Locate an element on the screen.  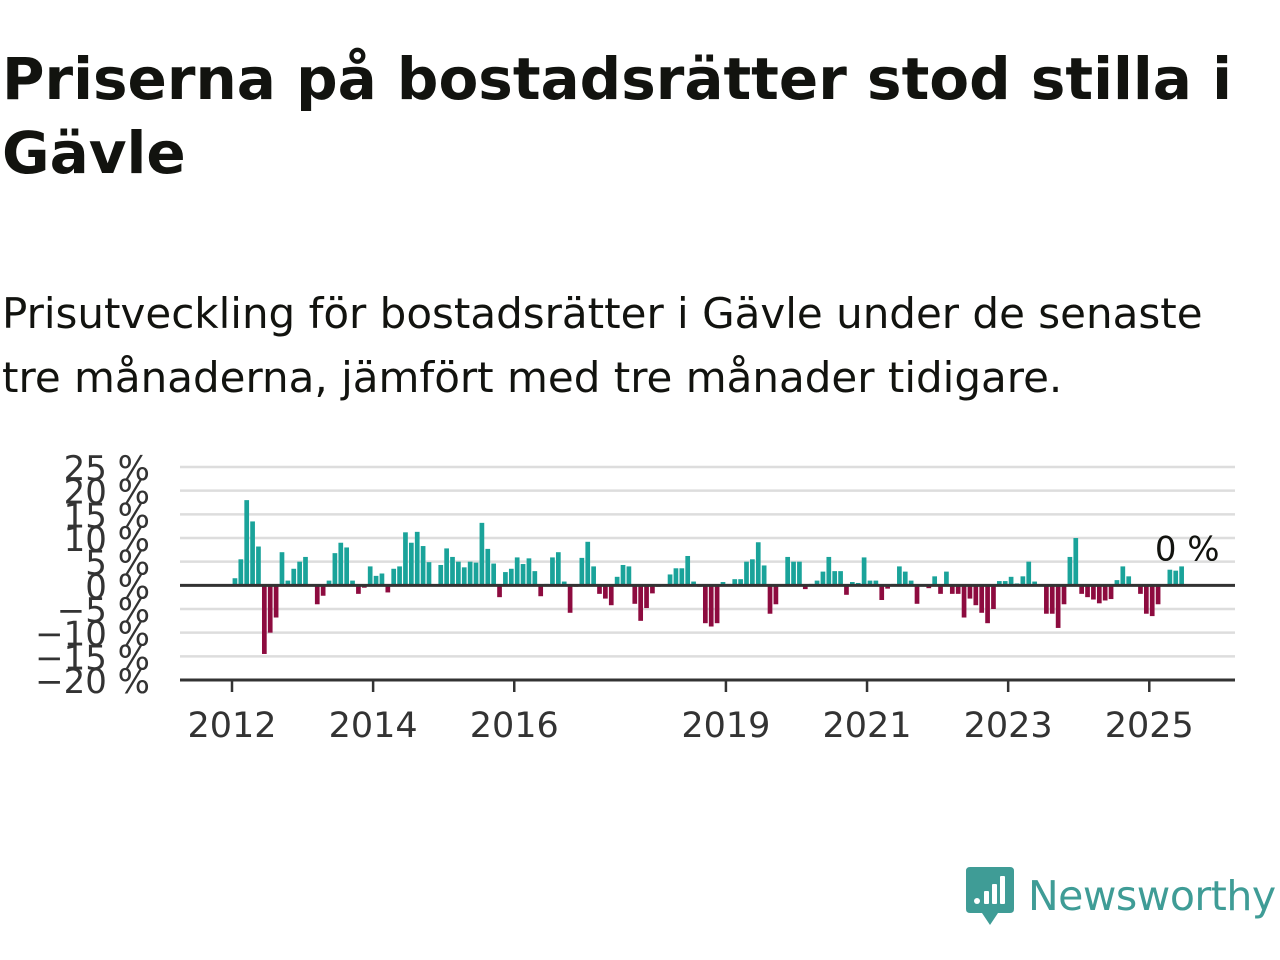
x-tick-label: 2012 is located at coordinates (231, 726).